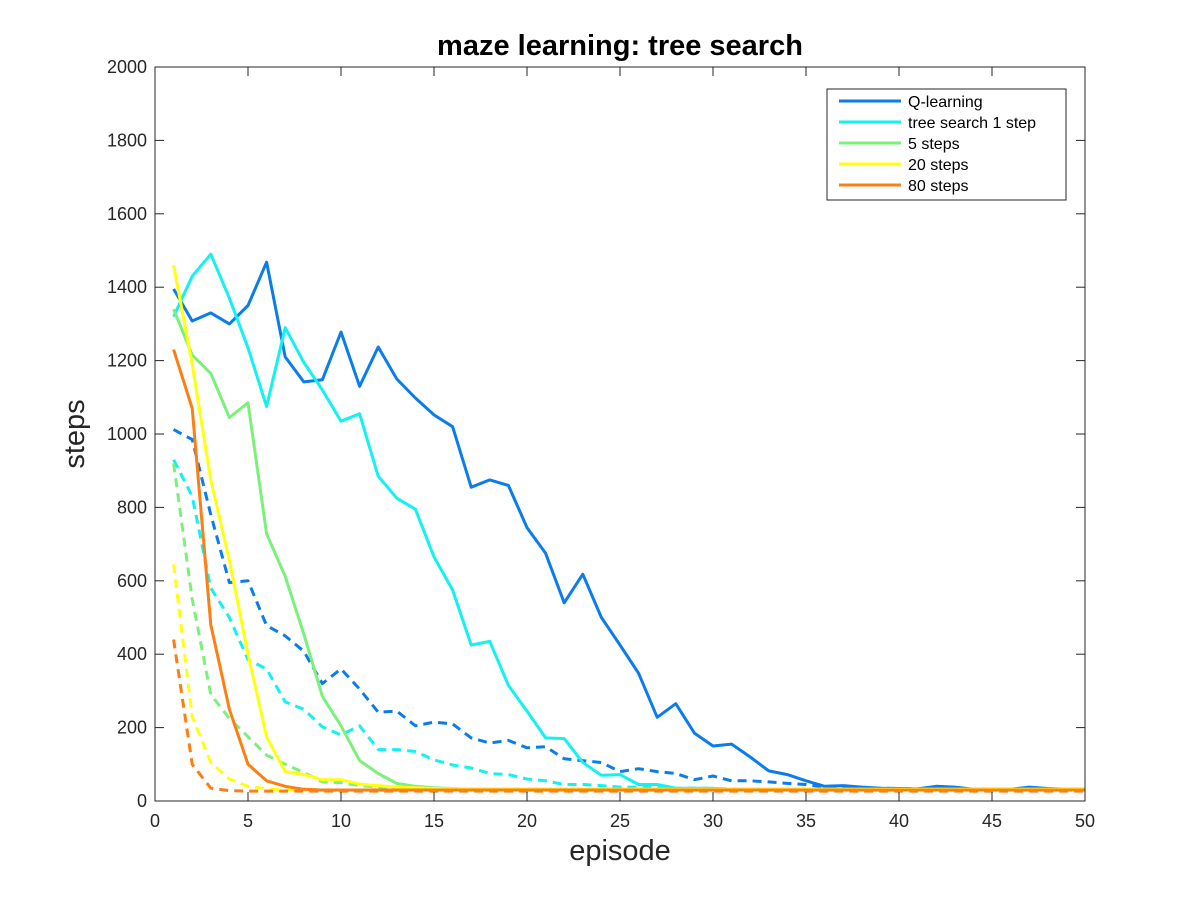 Image resolution: width=1200 pixels, height=900 pixels. I want to click on y-tick-label: 1200, so click(127, 361).